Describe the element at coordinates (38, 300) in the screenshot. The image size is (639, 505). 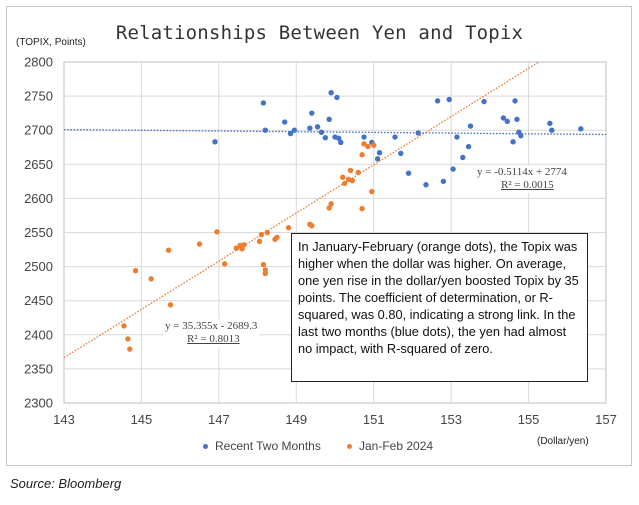
I see `y-tick-label: 2450` at that location.